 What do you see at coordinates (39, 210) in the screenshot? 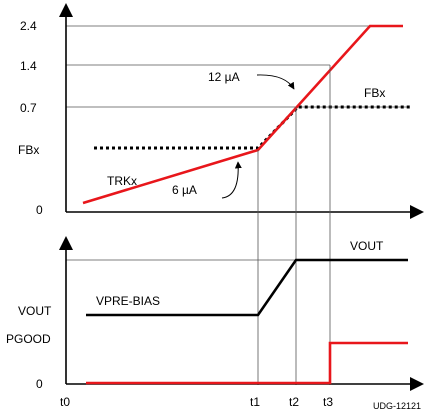
I see `tick-zero-top: 0` at bounding box center [39, 210].